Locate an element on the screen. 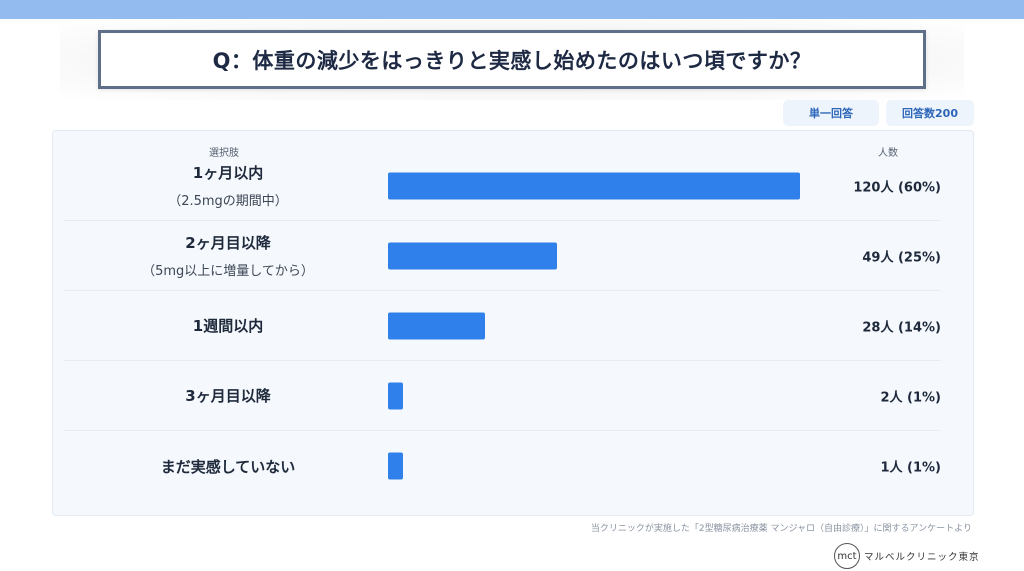 The image size is (1024, 571). top-banner is located at coordinates (512, 9).